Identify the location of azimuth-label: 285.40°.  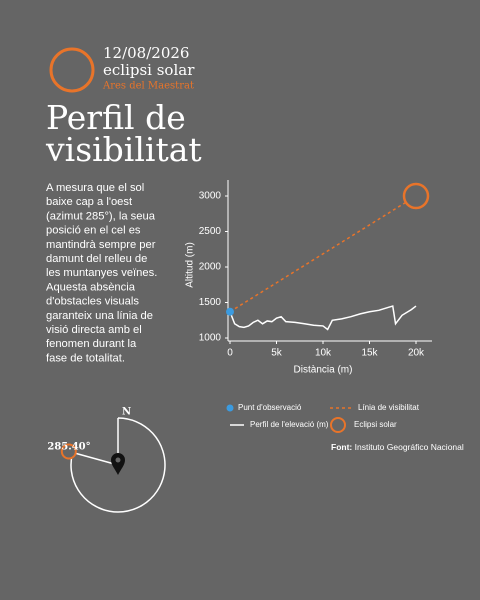
(68, 447).